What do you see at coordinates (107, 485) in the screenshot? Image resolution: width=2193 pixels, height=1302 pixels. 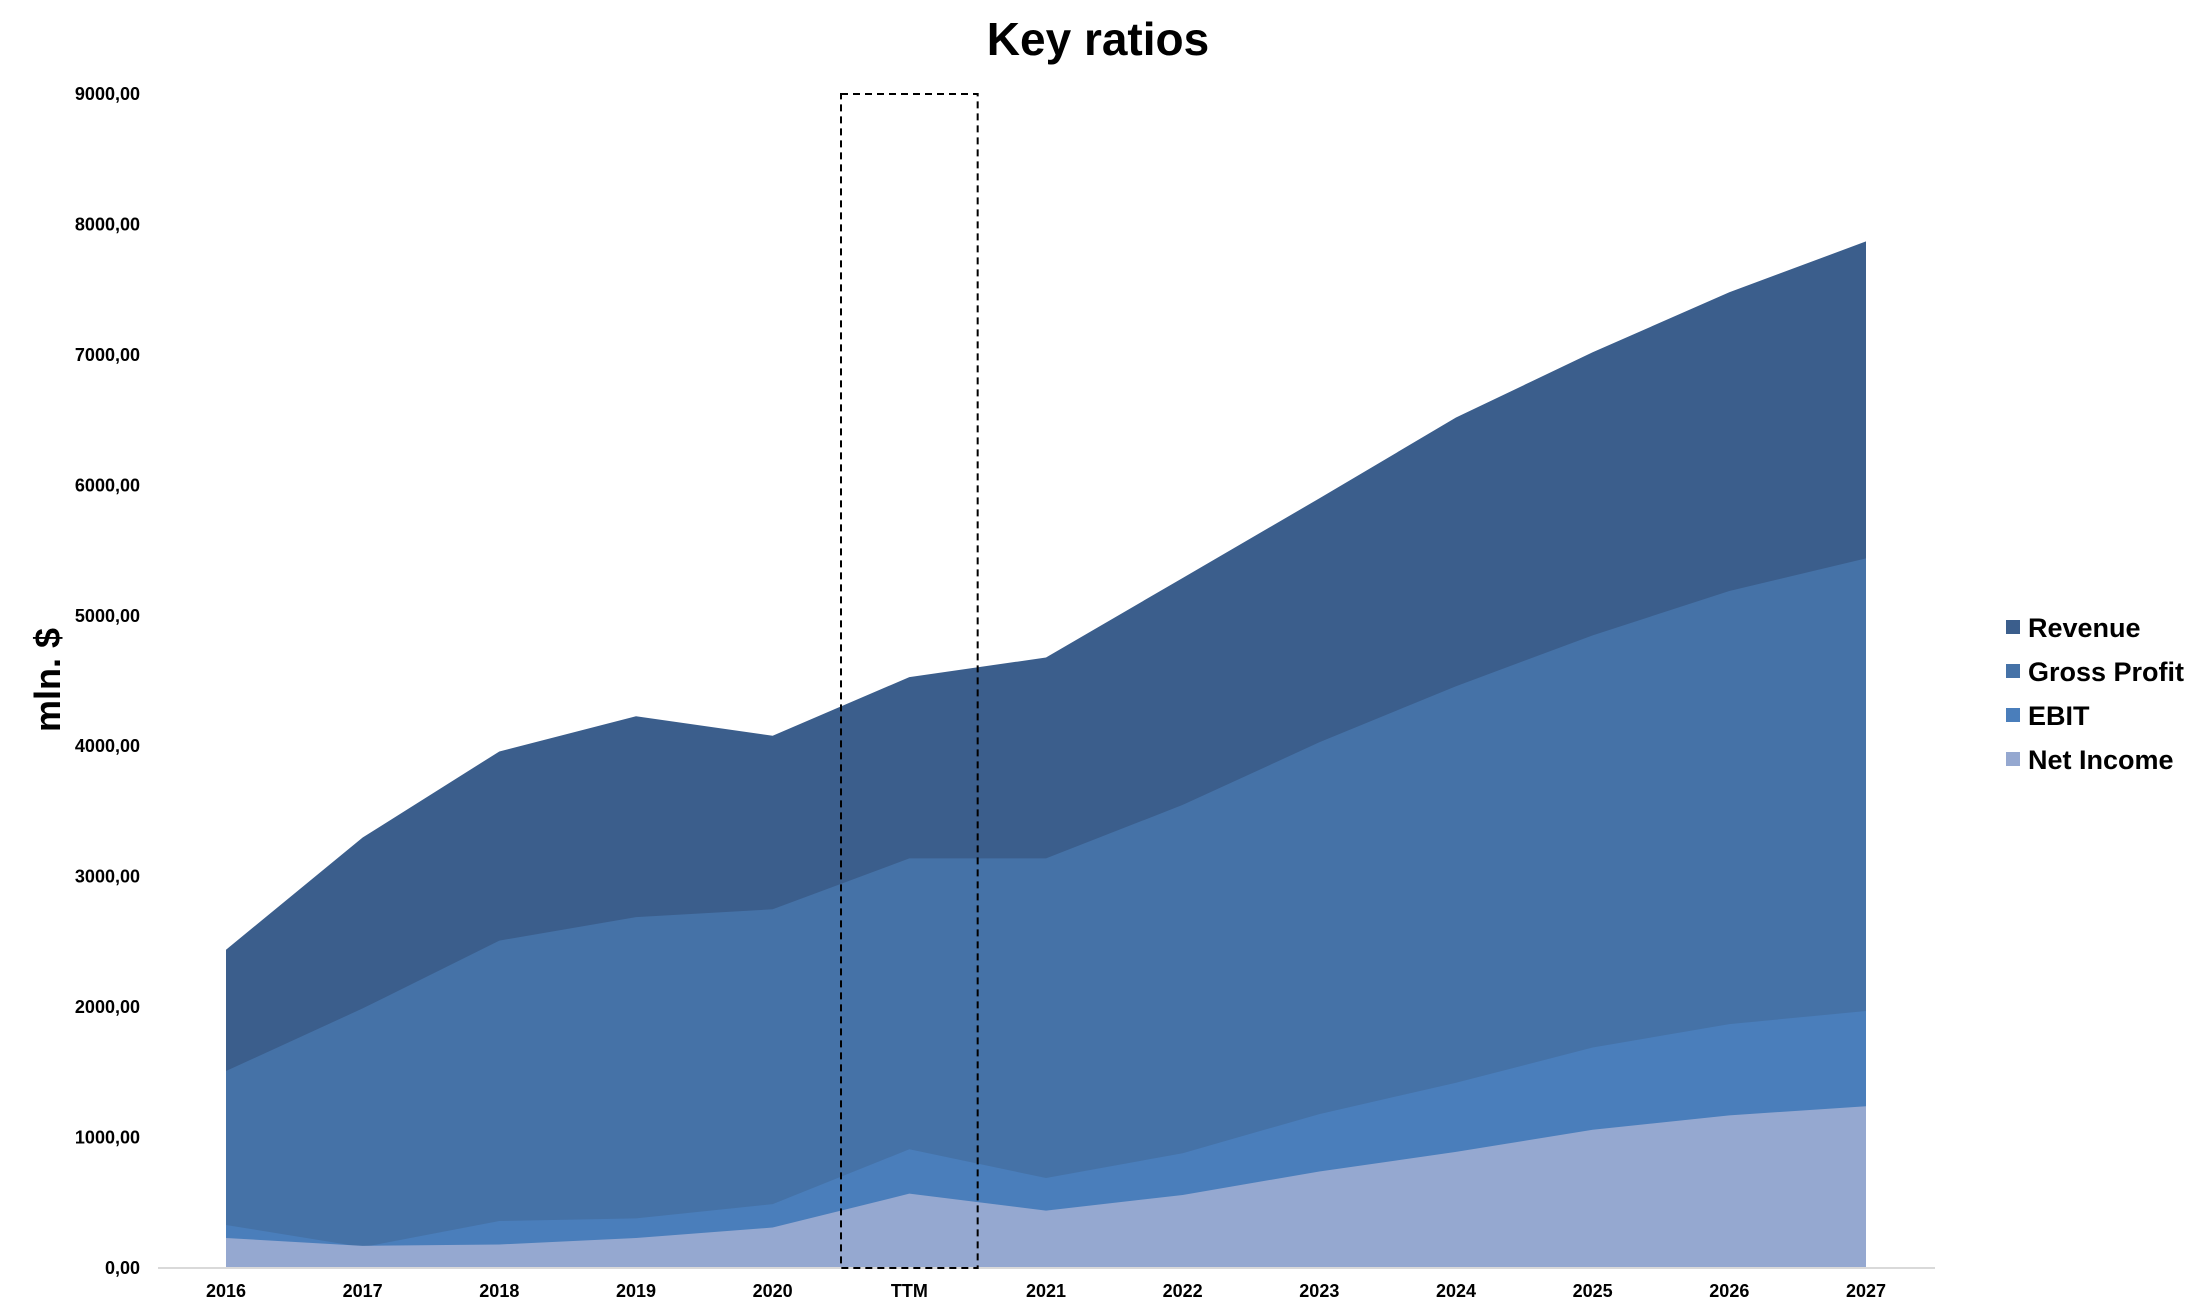 I see `y-tick-label: 6000,00` at bounding box center [107, 485].